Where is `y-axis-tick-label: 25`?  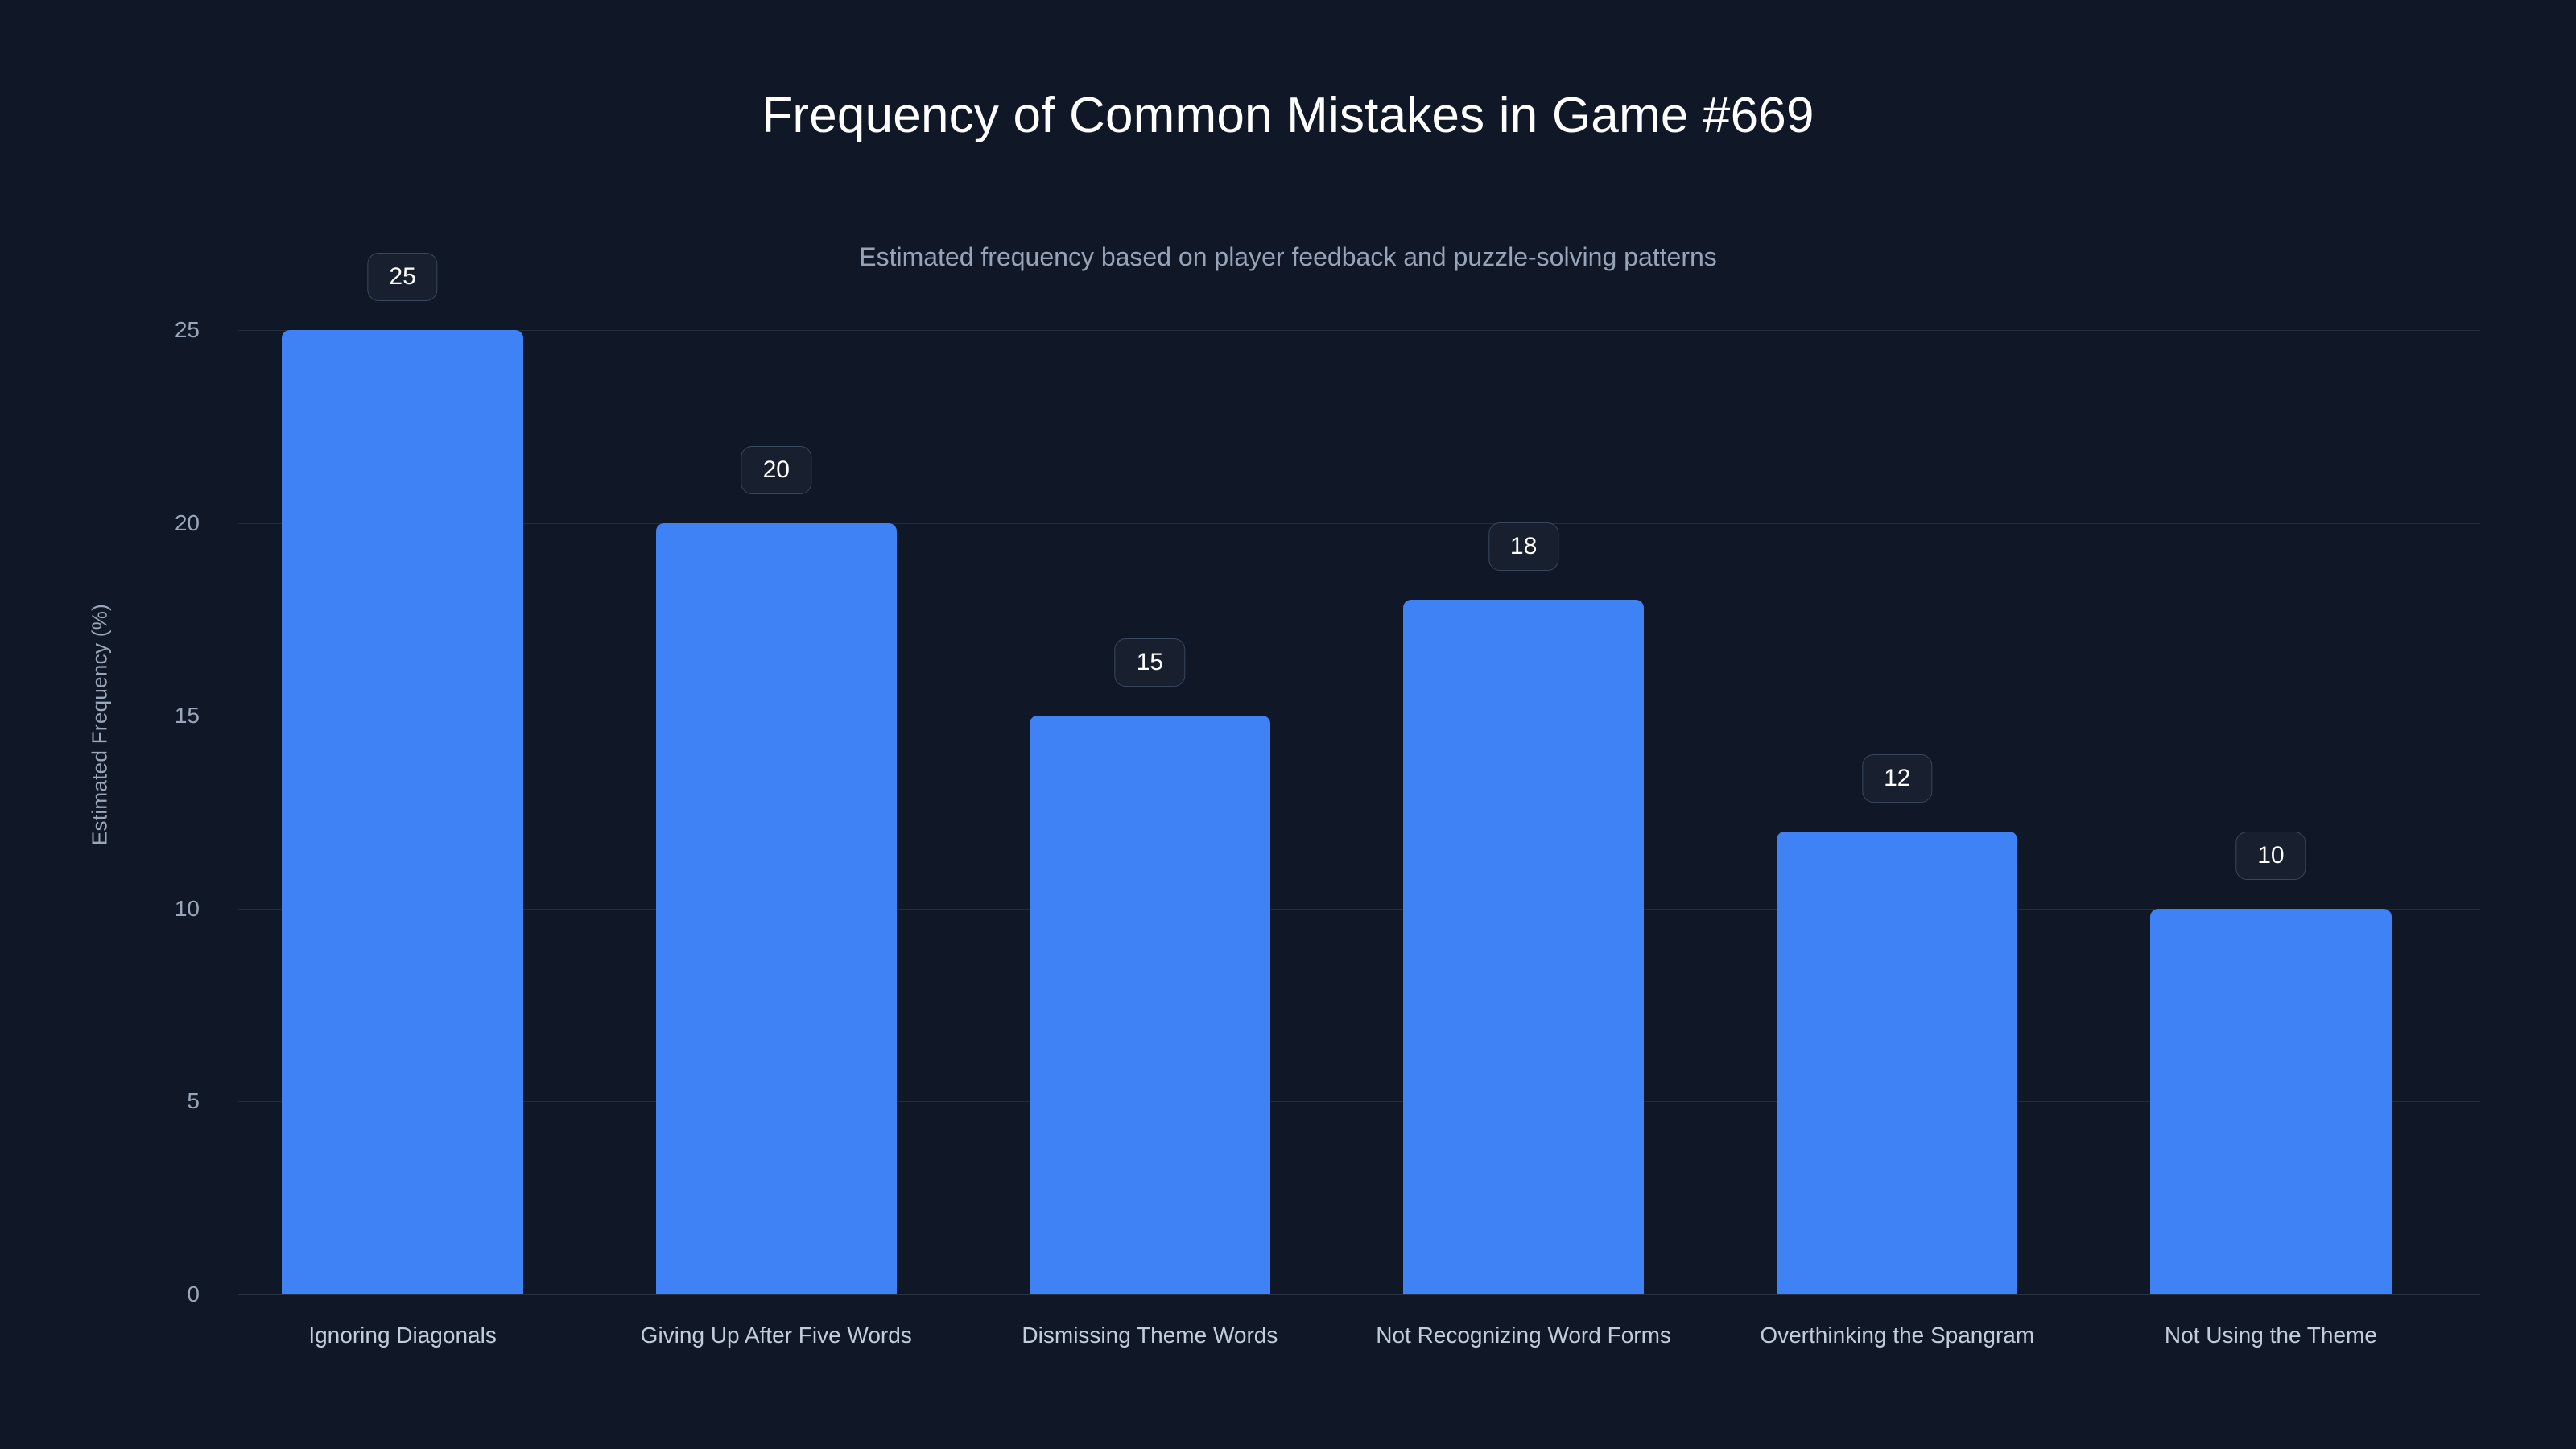 y-axis-tick-label: 25 is located at coordinates (187, 329).